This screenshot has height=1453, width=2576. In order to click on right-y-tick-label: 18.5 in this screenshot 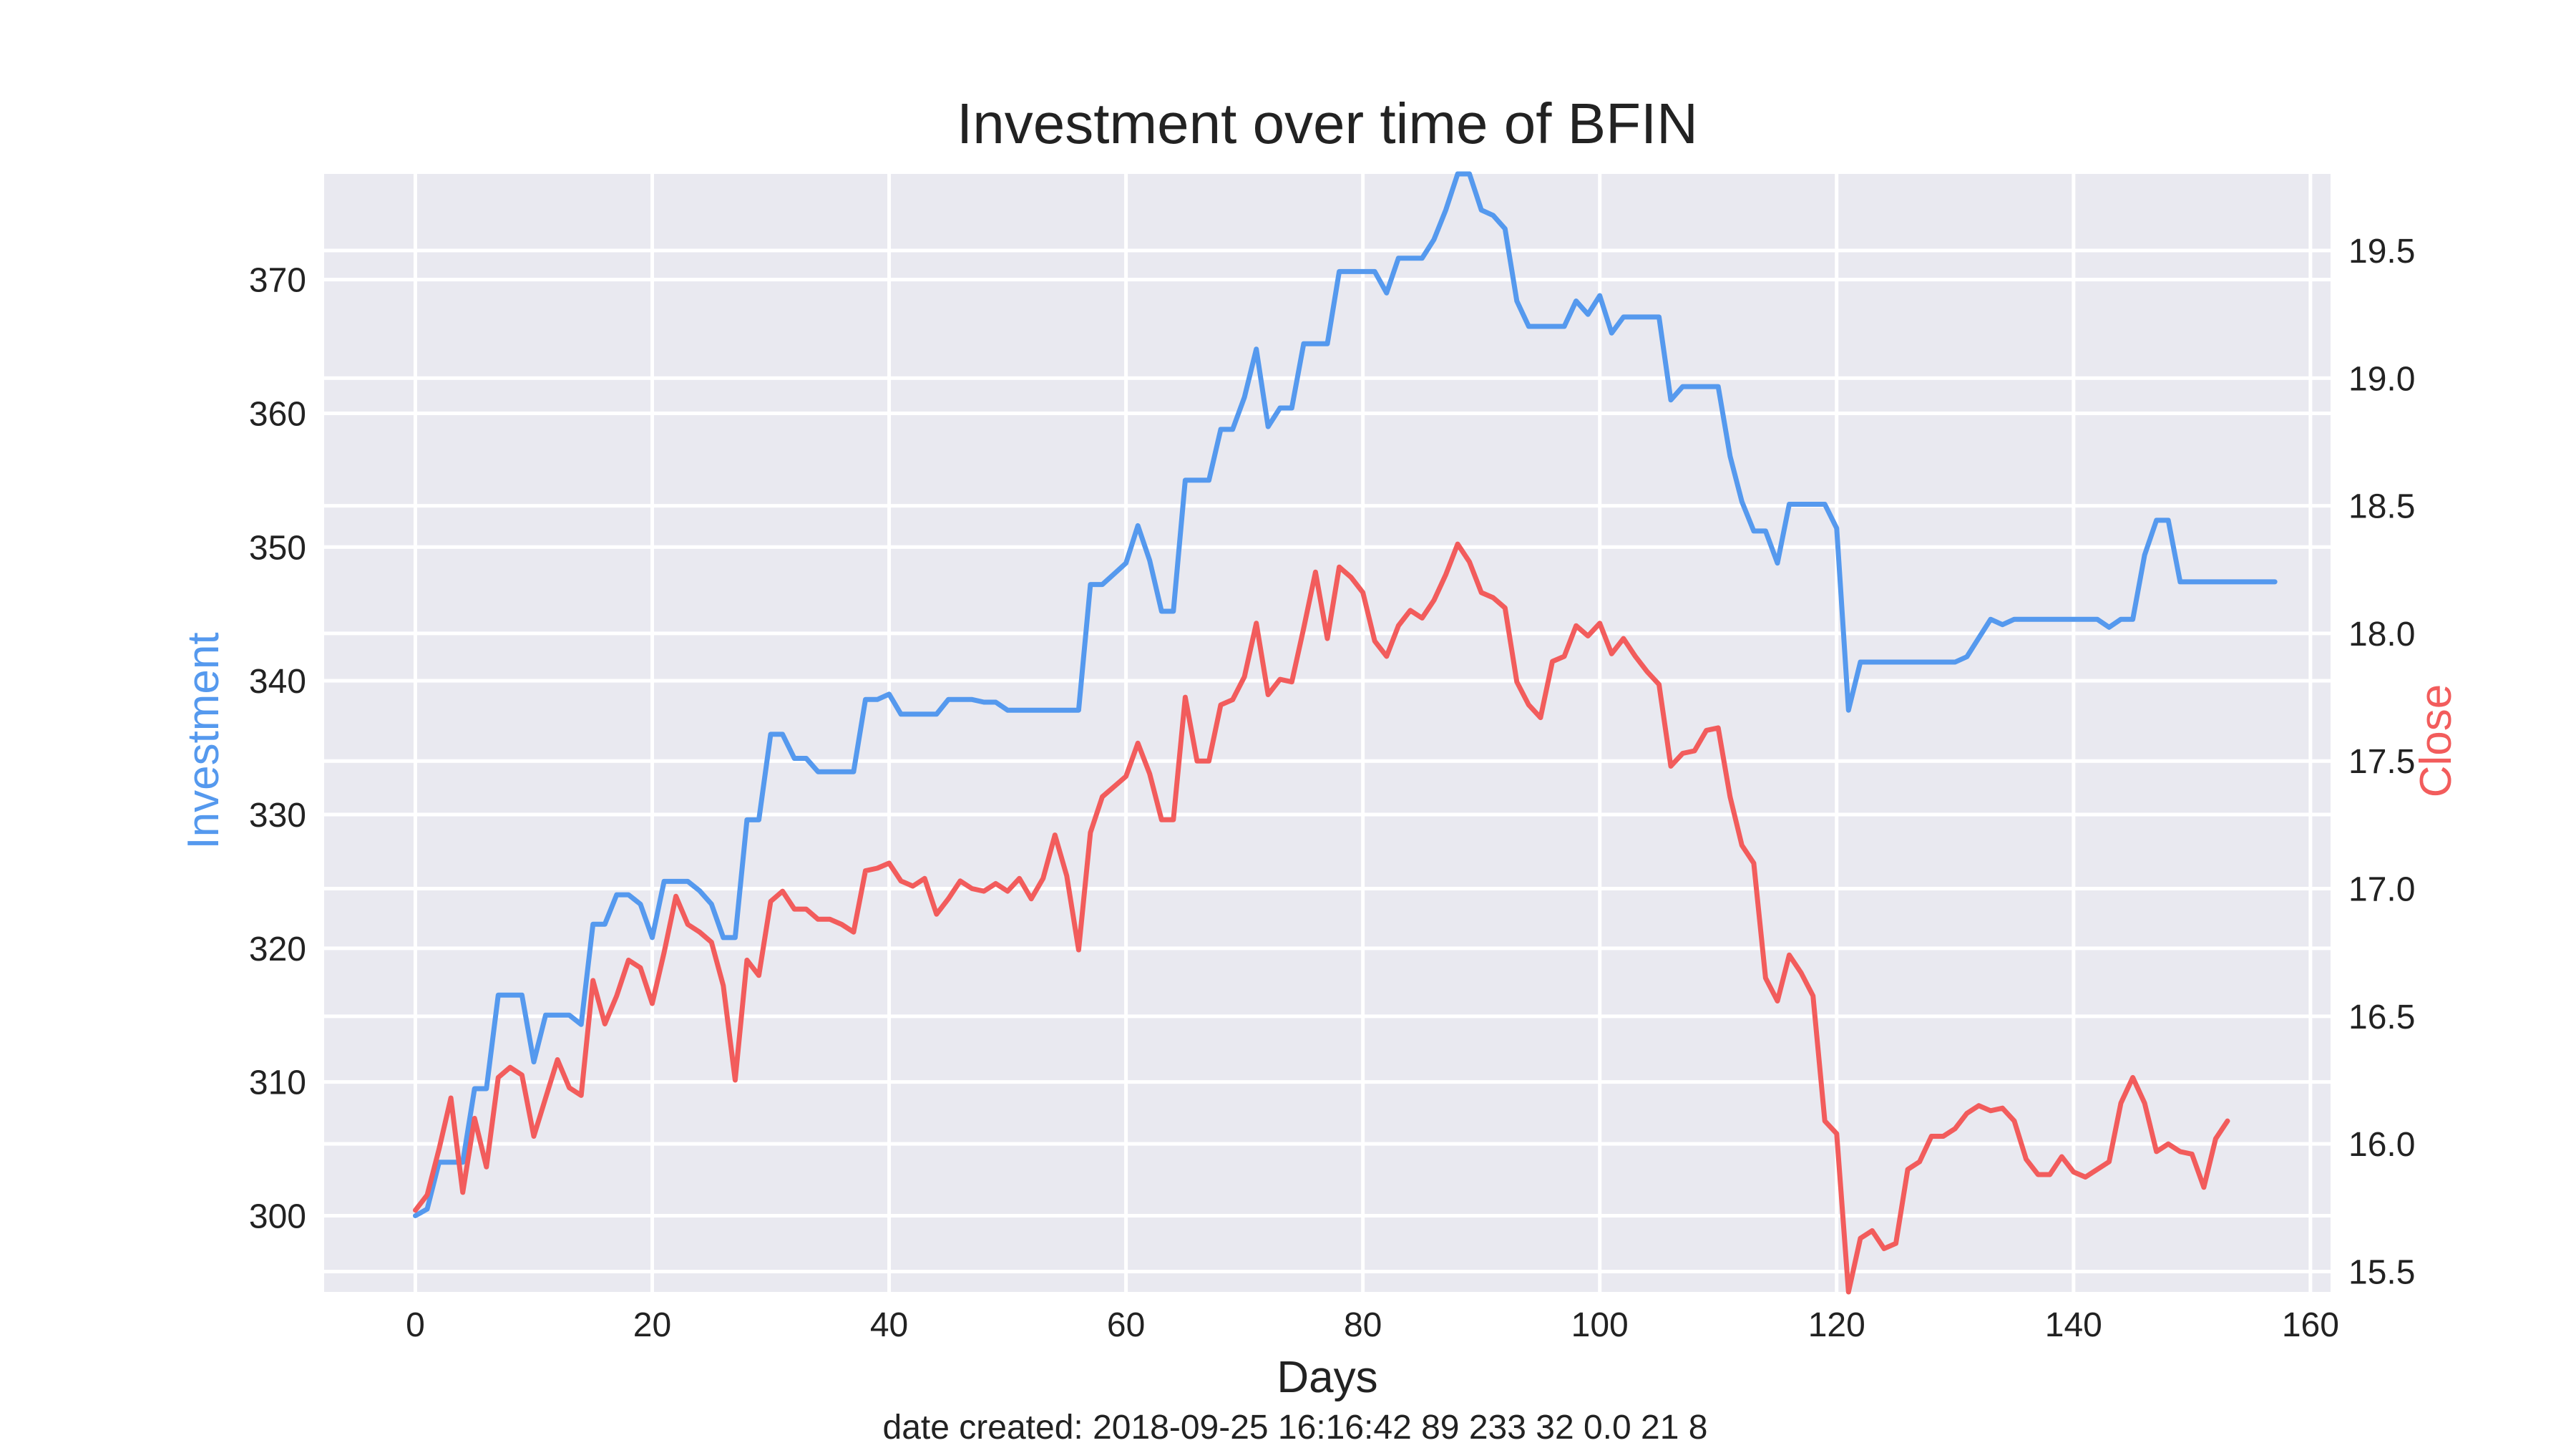, I will do `click(2381, 507)`.